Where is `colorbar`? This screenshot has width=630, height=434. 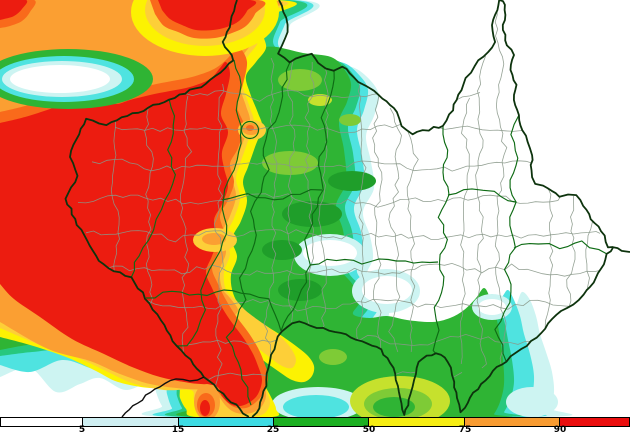
colorbar is located at coordinates (315, 422).